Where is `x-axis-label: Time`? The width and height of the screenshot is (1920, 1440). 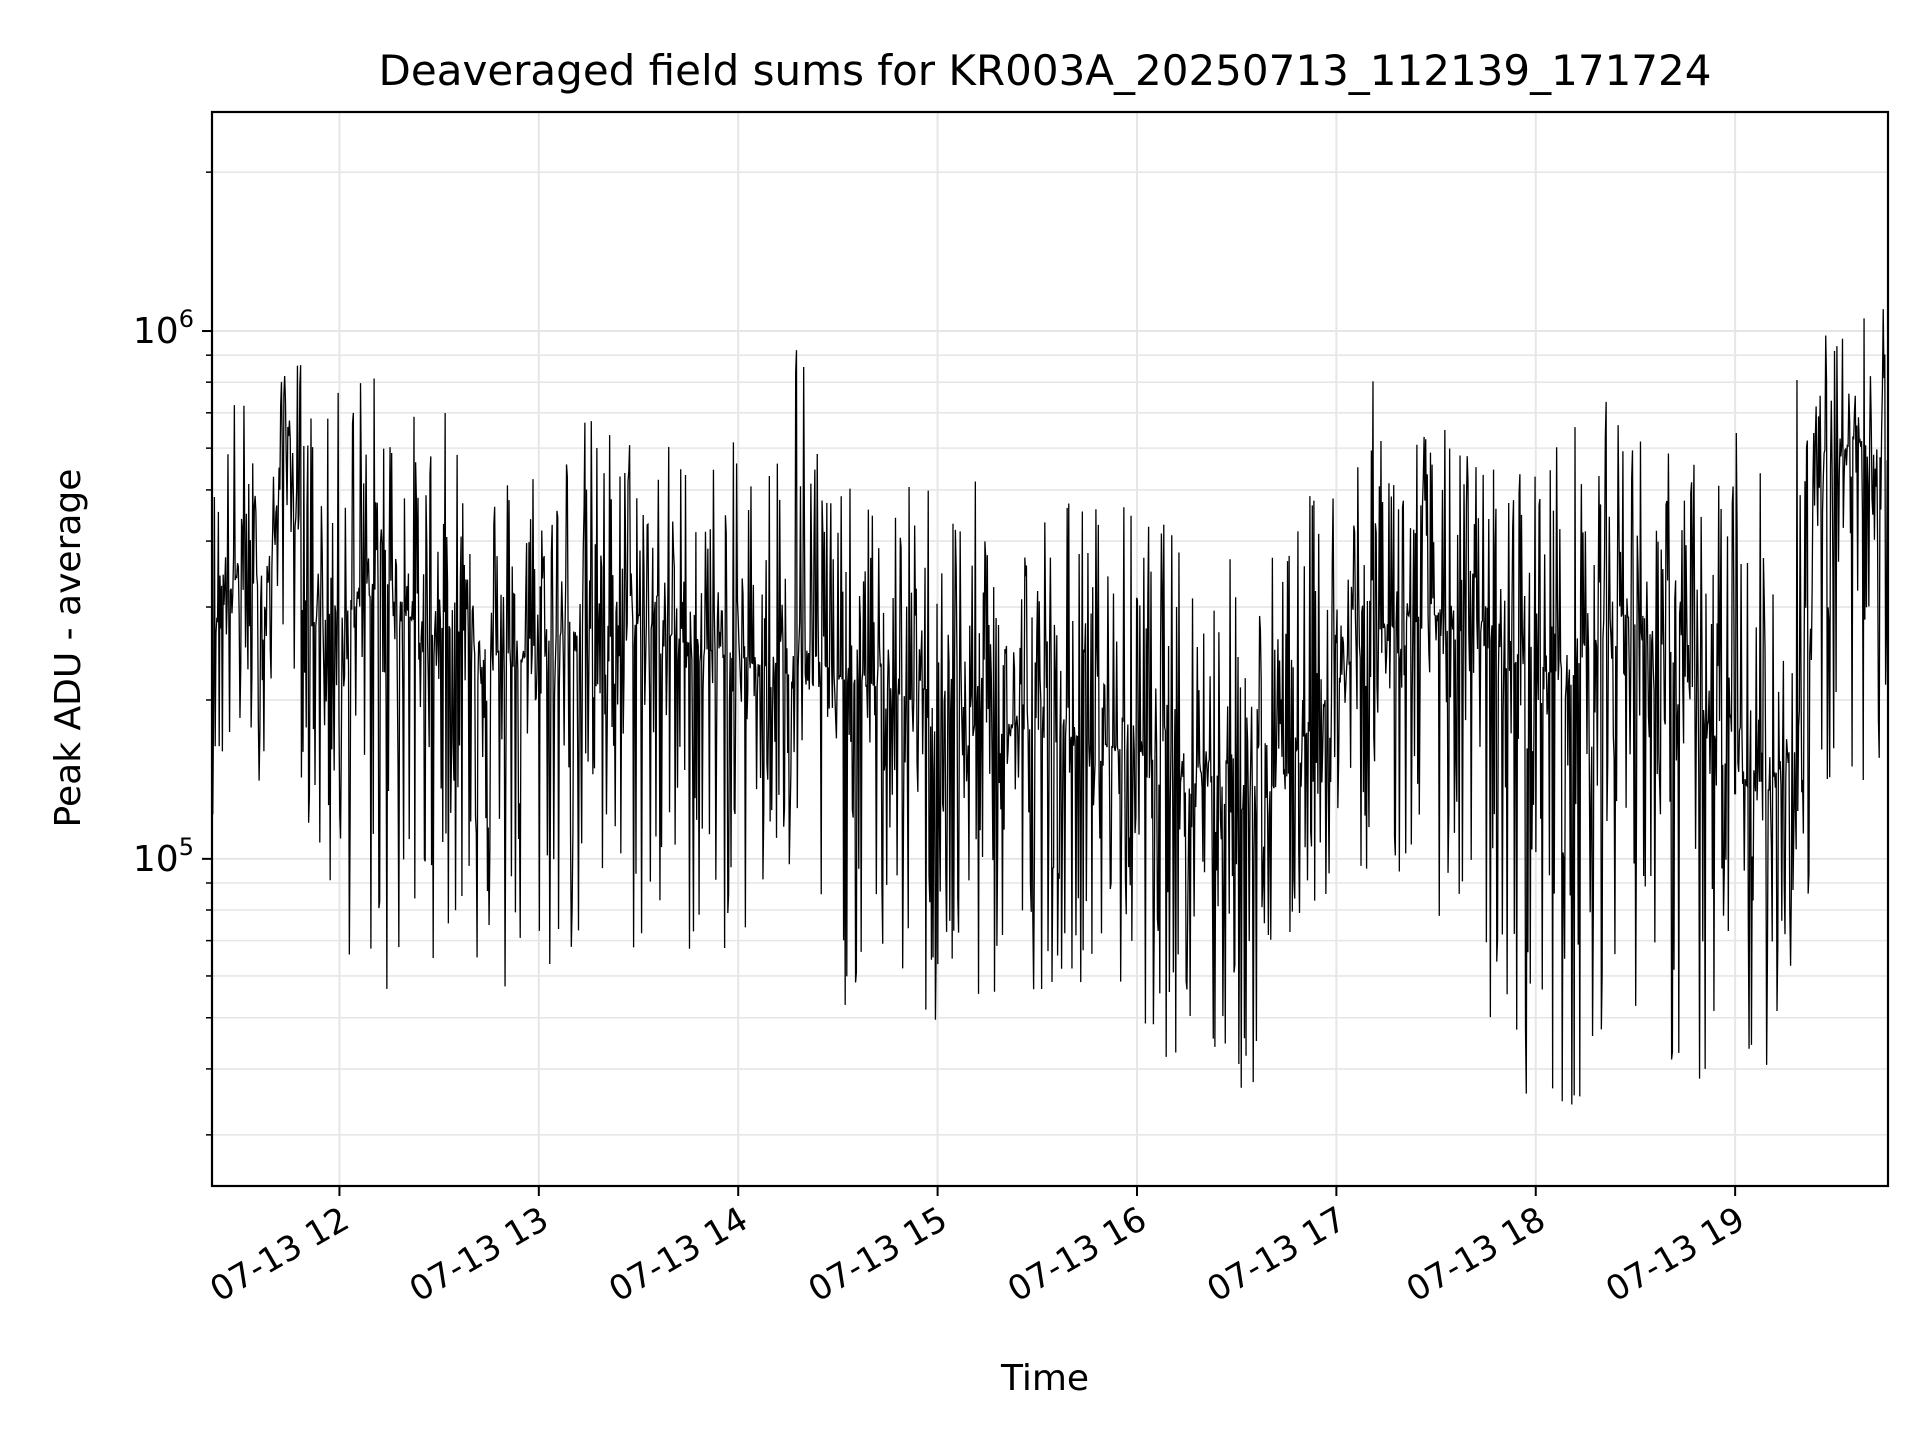 x-axis-label: Time is located at coordinates (1044, 1378).